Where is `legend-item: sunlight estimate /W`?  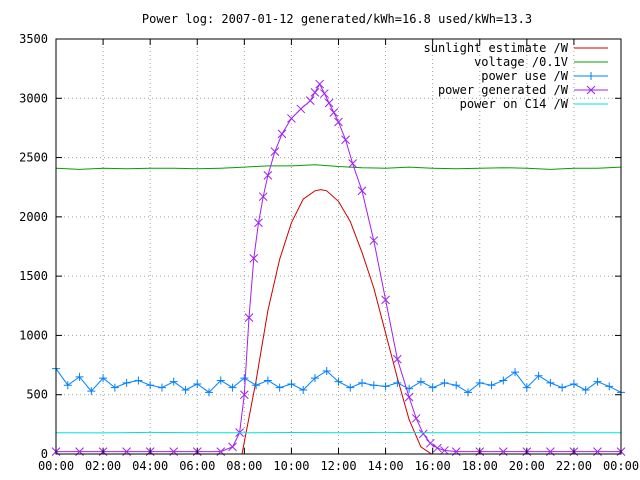 legend-item: sunlight estimate /W is located at coordinates (516, 48).